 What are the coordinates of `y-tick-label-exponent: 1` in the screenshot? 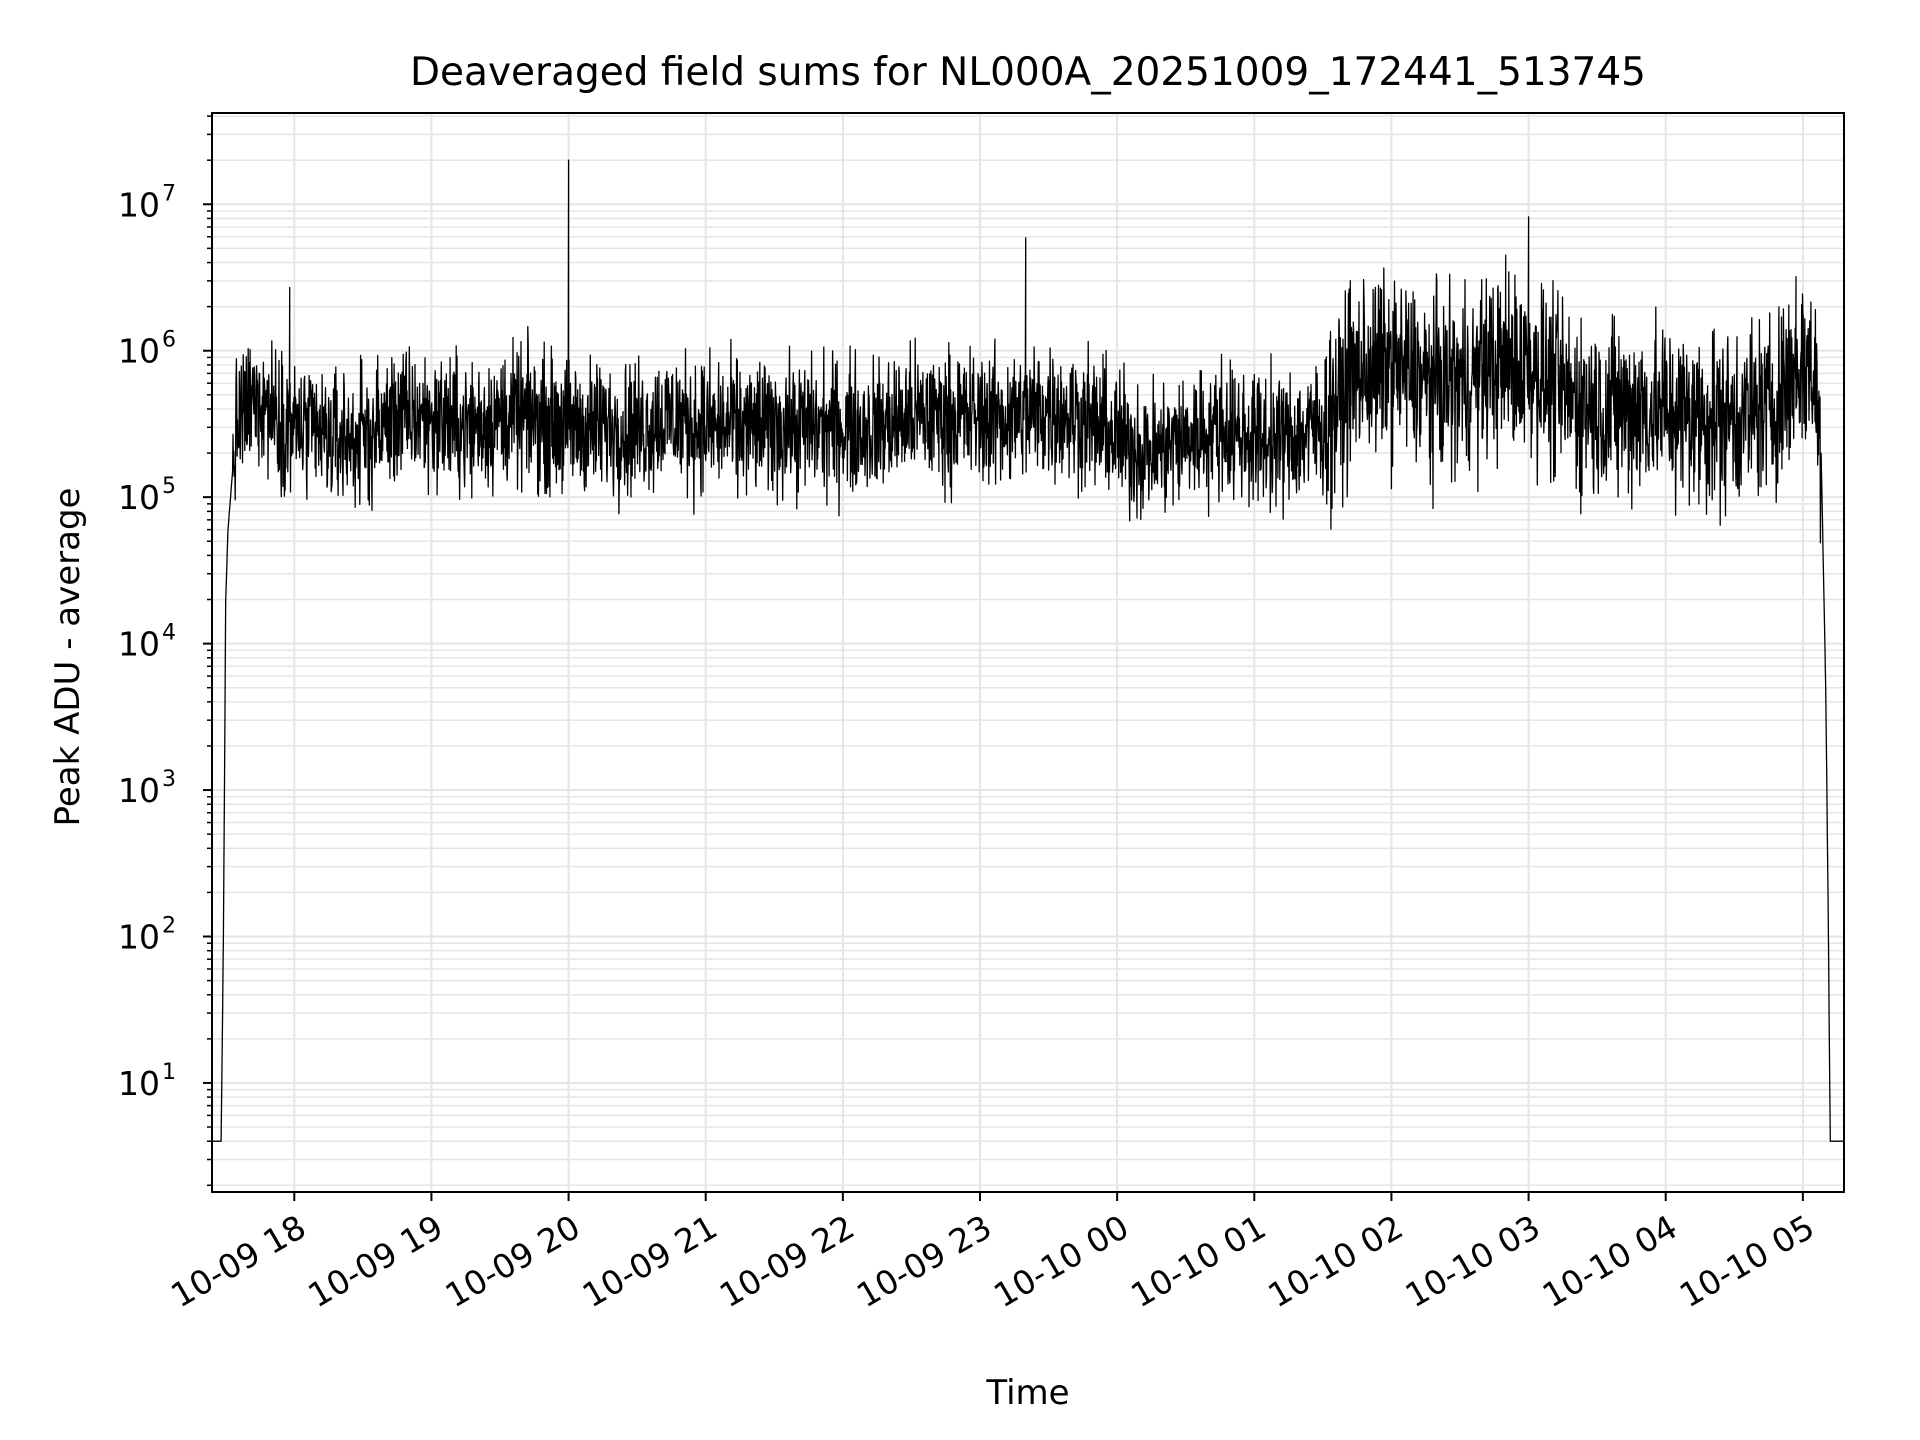 It's located at (169, 1072).